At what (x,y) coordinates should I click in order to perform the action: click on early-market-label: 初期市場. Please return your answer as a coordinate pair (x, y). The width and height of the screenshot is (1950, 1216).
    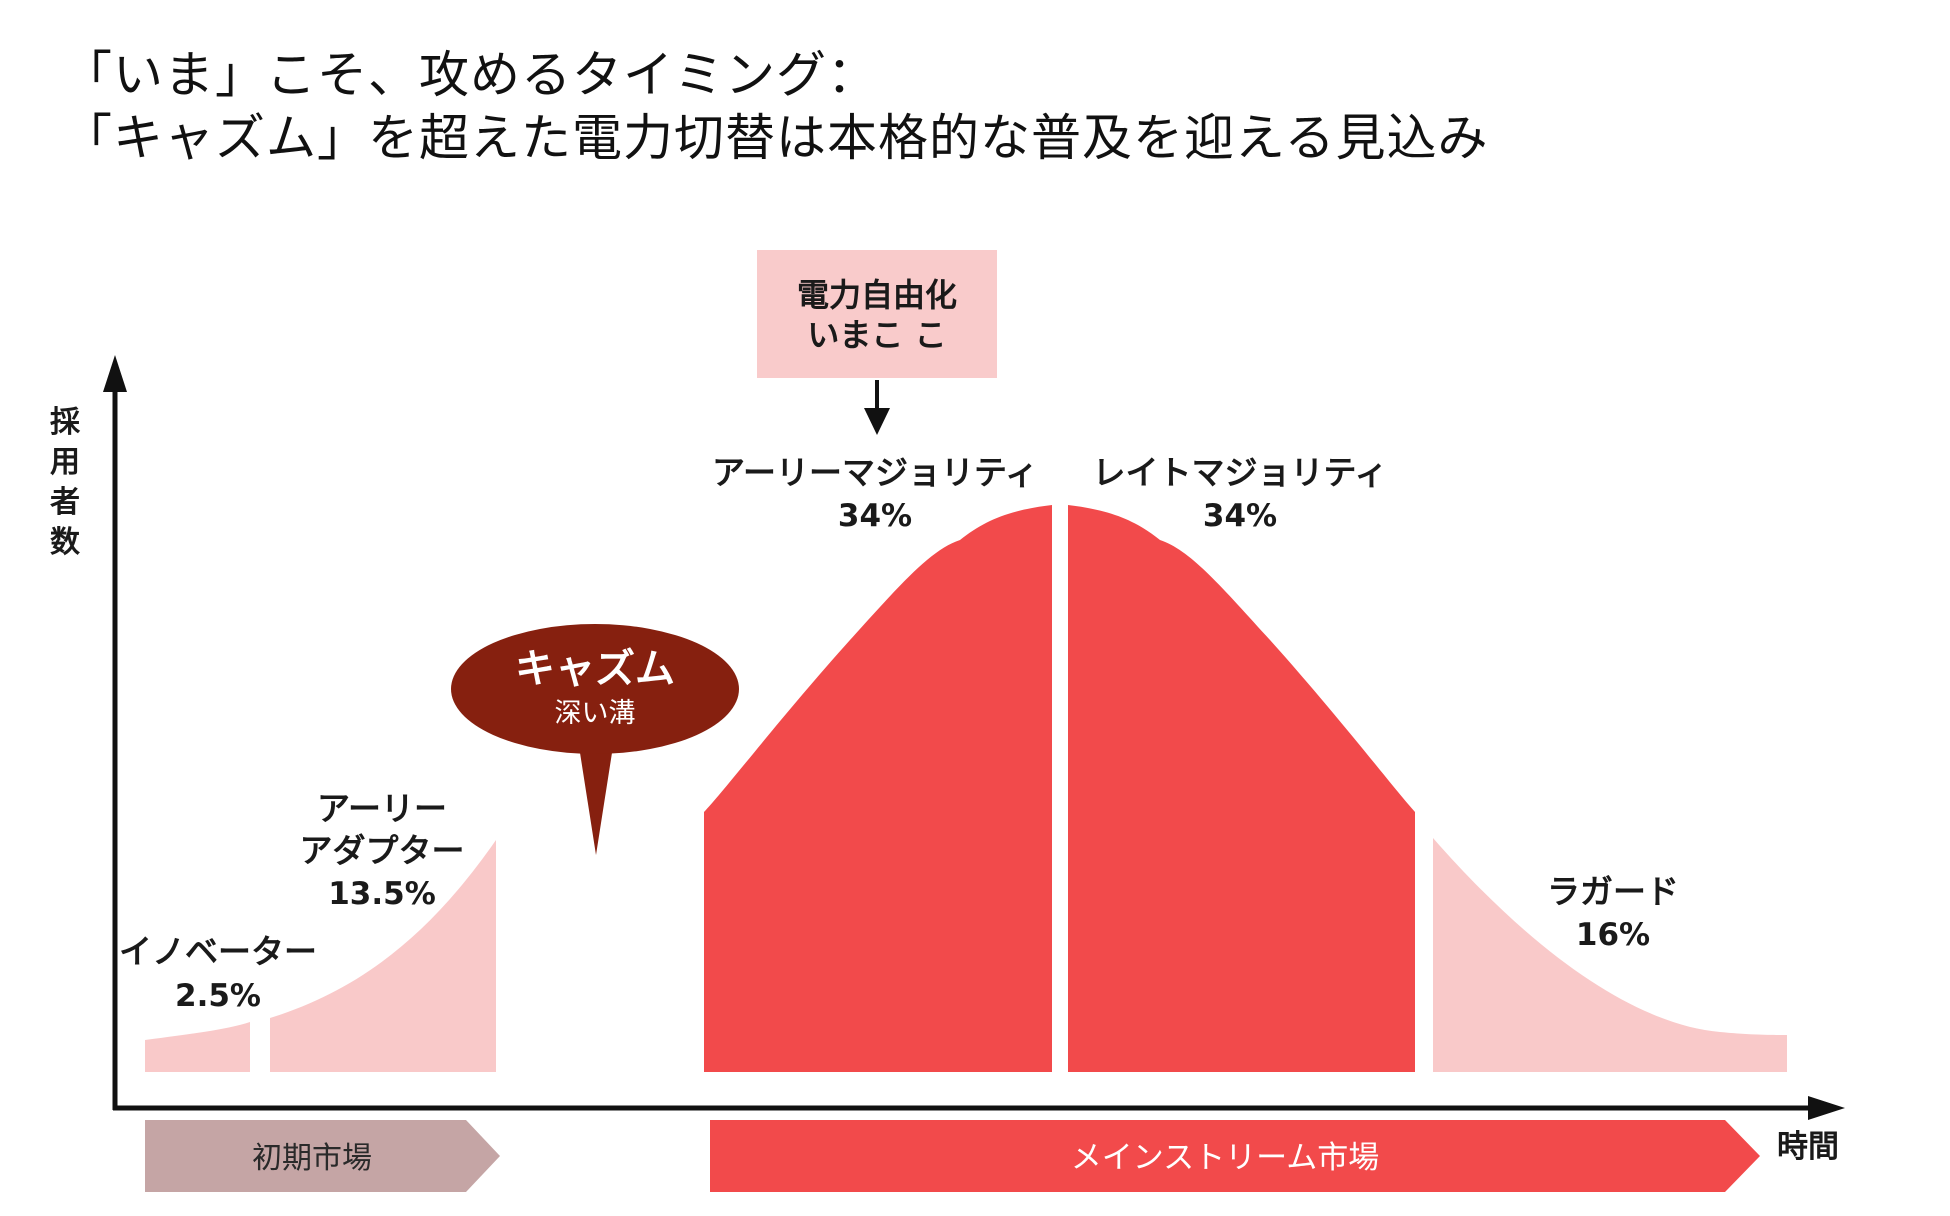
    Looking at the image, I should click on (312, 1158).